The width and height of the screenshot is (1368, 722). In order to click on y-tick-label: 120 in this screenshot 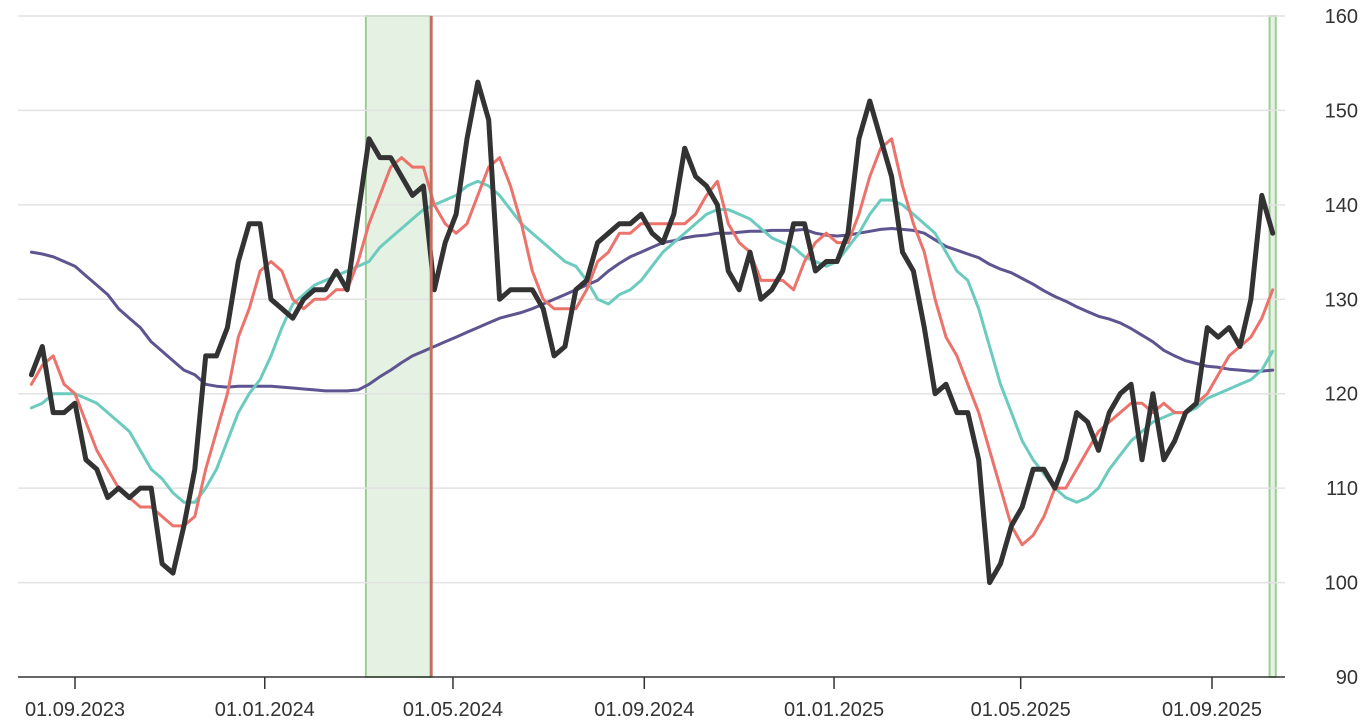, I will do `click(1341, 395)`.